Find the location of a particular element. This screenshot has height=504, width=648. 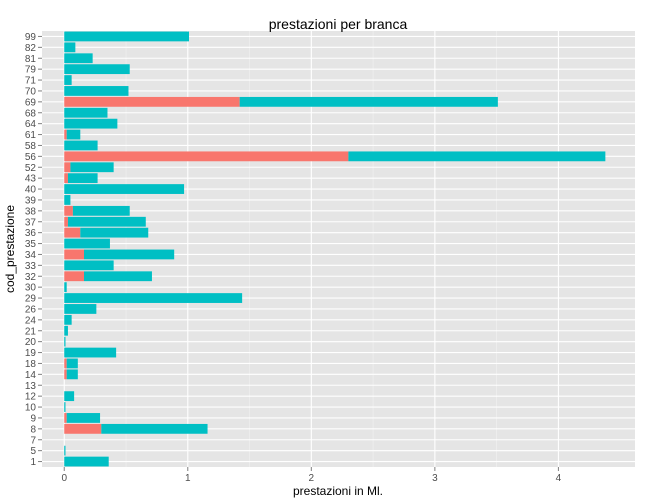

y-tick-label: 35 is located at coordinates (31, 244).